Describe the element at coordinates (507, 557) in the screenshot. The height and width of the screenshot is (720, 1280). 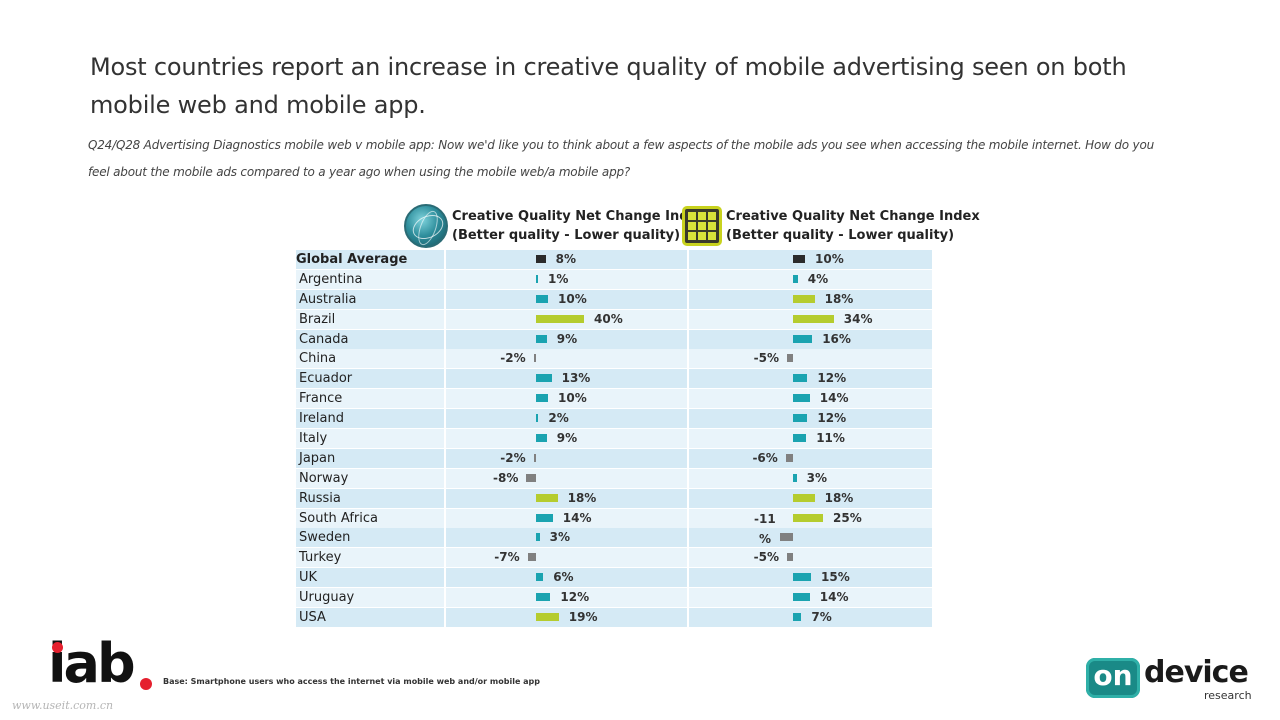
I see `web-value-label: -7%` at that location.